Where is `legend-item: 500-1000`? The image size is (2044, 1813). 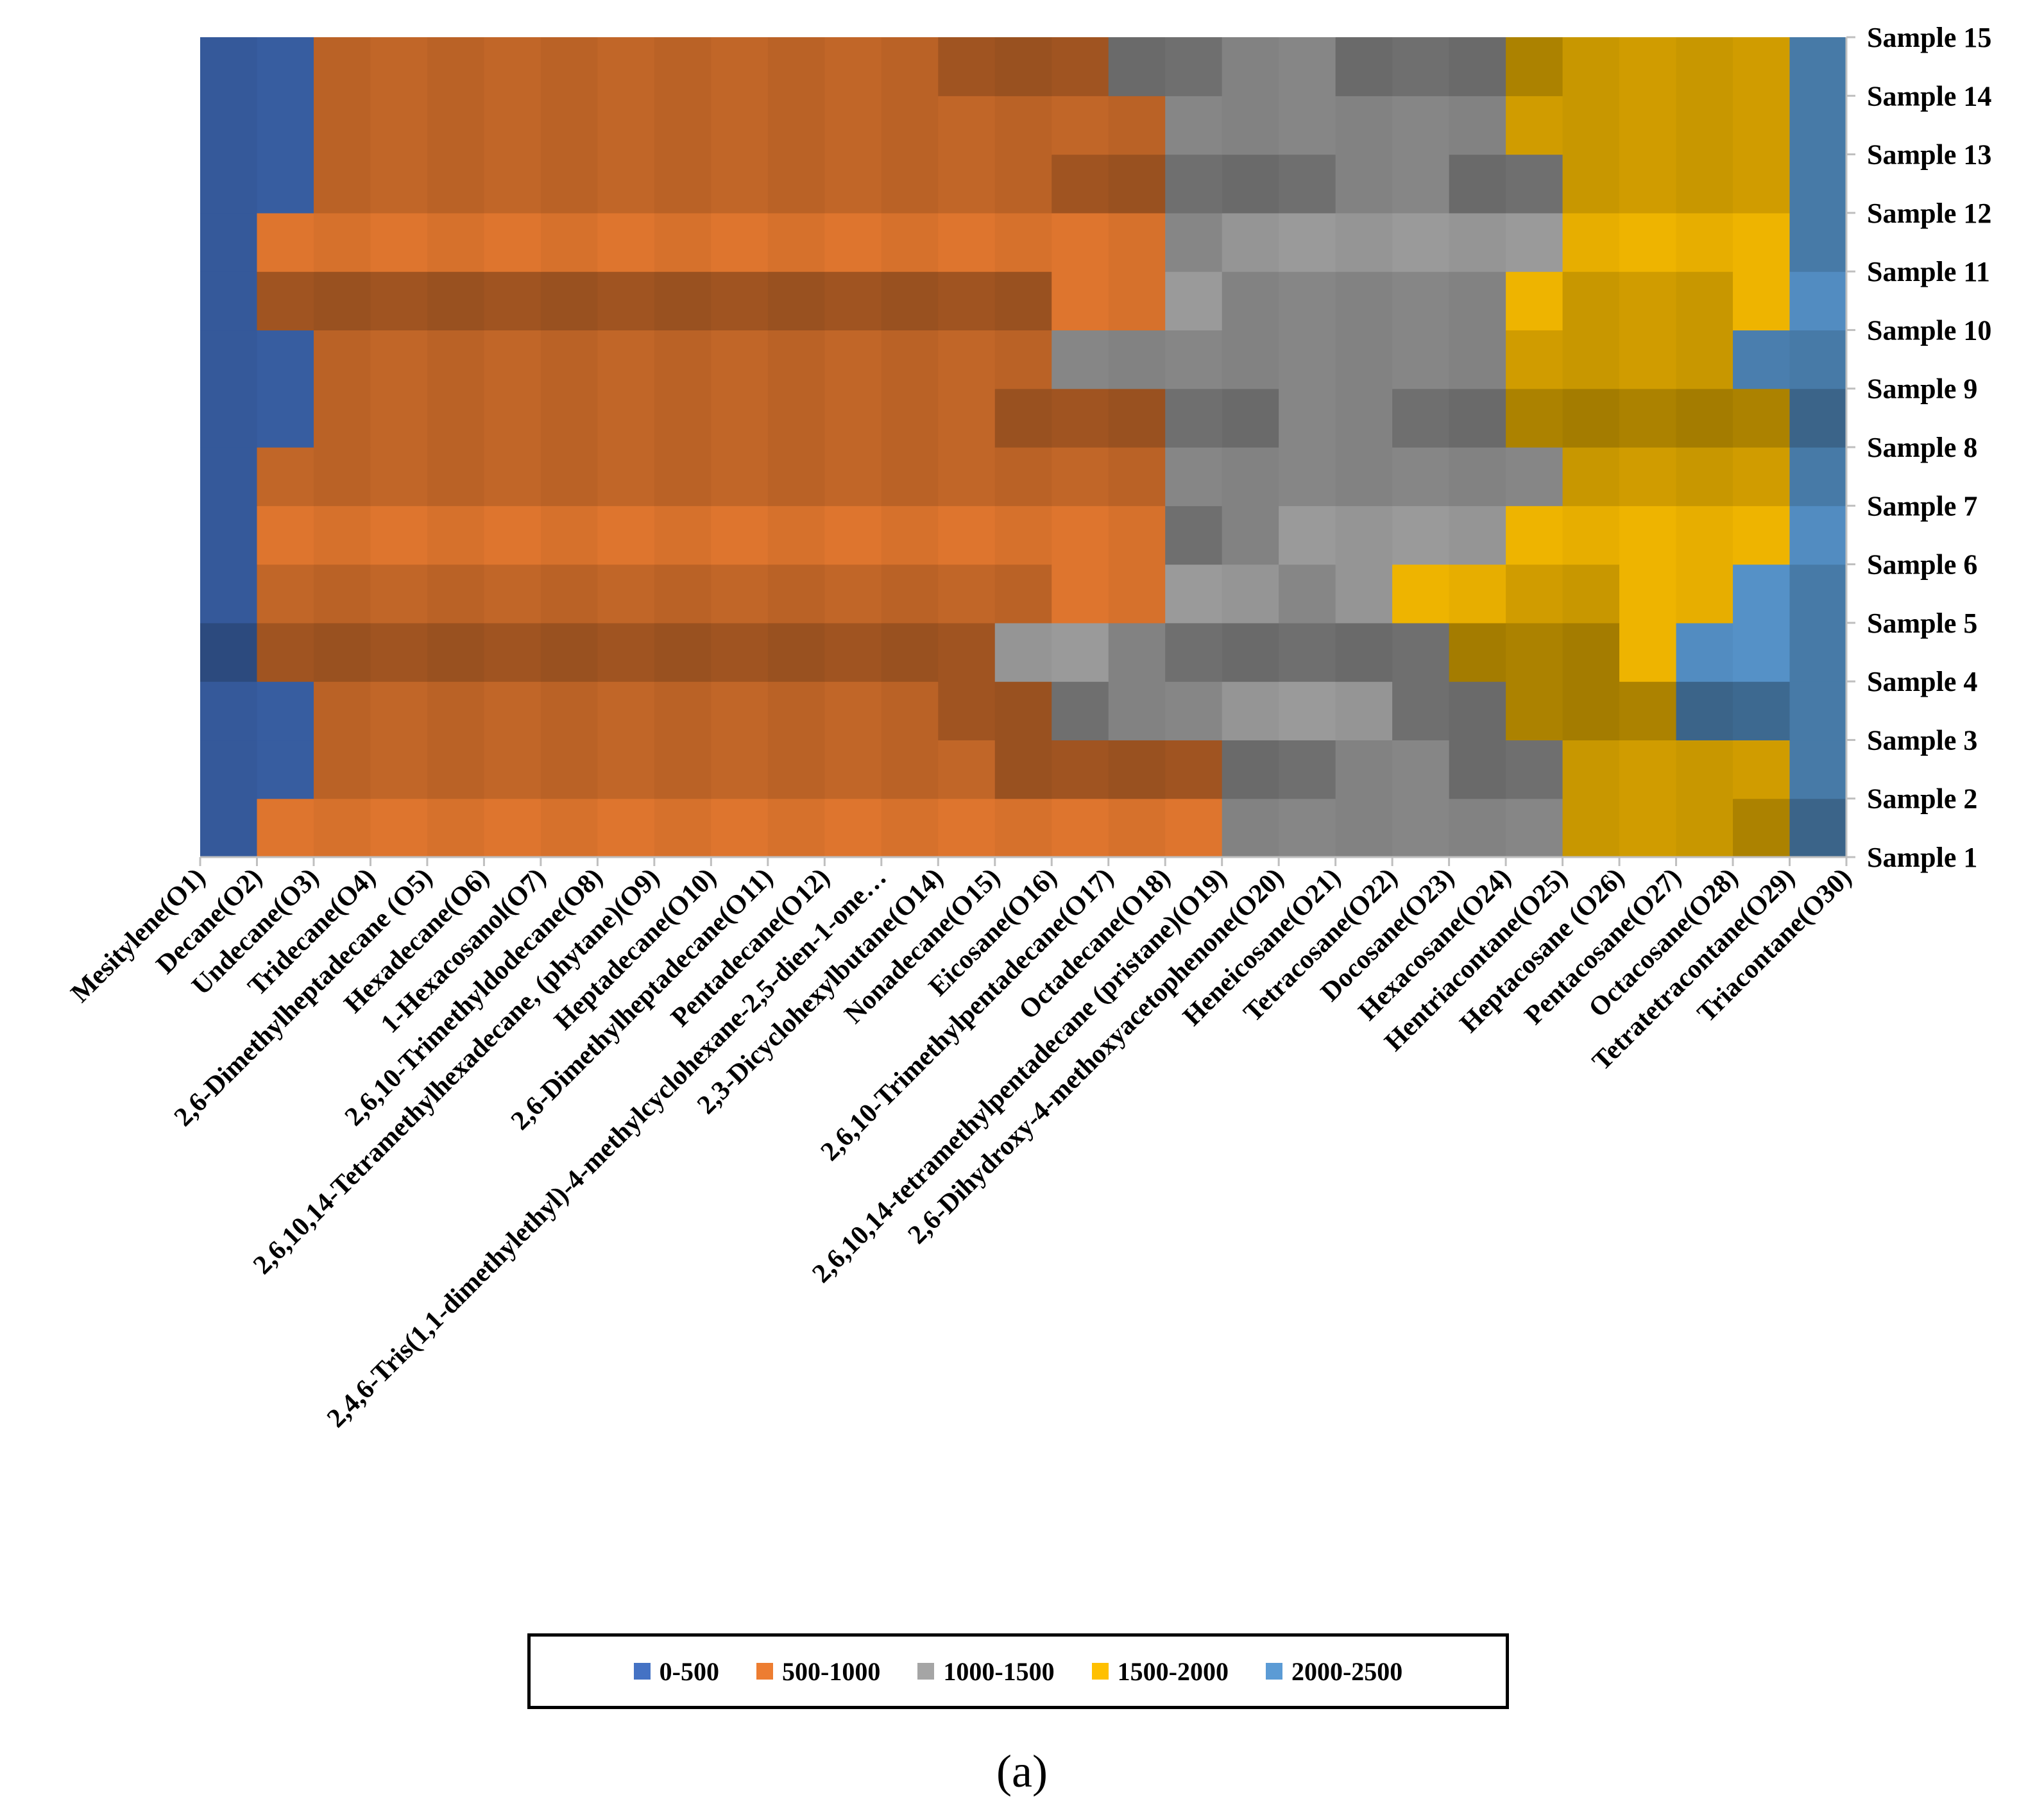 legend-item: 500-1000 is located at coordinates (818, 1671).